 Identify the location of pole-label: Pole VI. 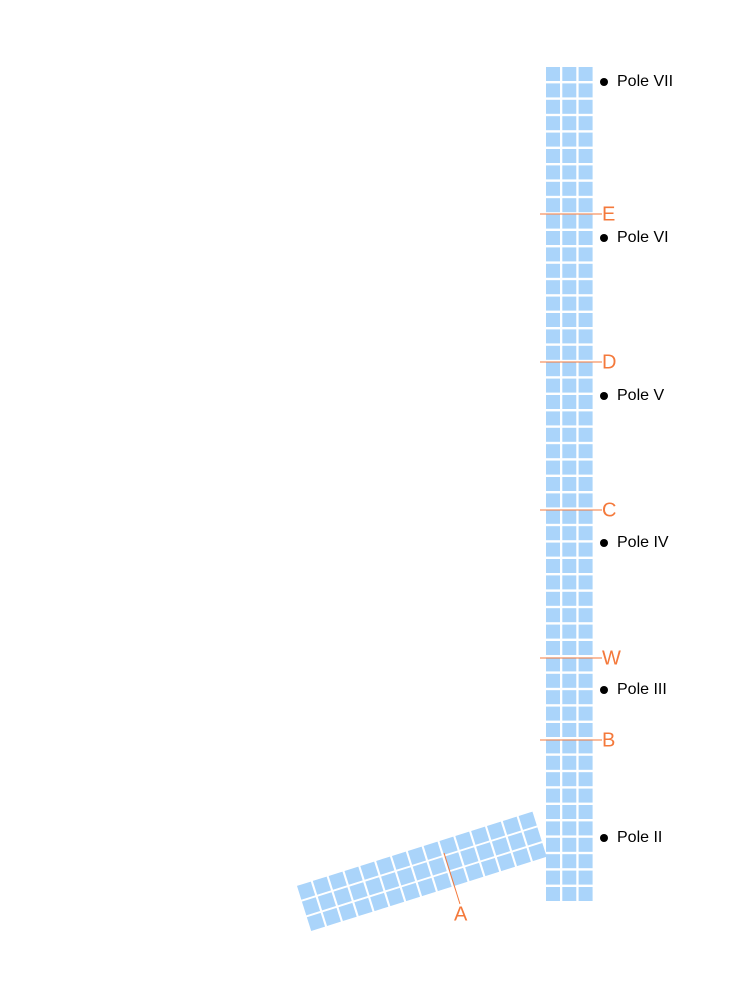
(643, 237).